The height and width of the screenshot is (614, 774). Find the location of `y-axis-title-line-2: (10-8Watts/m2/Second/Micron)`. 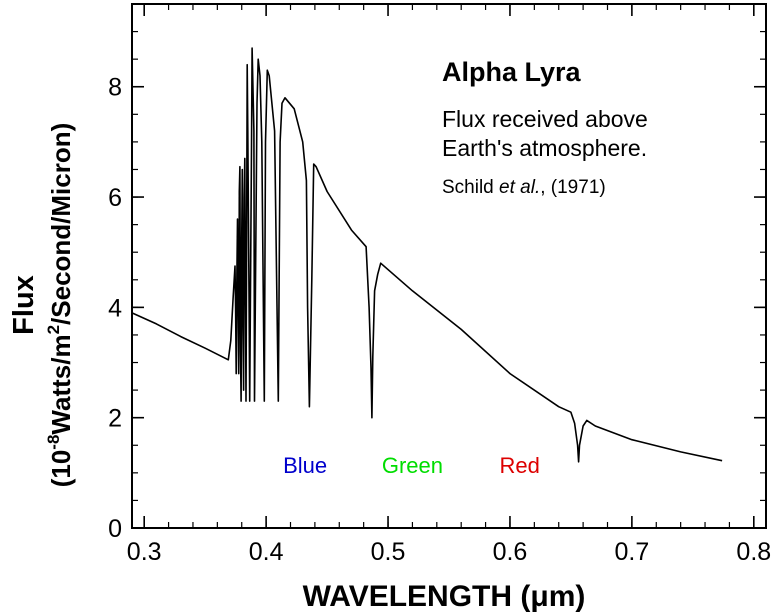

y-axis-title-line-2: (10-8Watts/m2/Second/Micron) is located at coordinates (60, 305).